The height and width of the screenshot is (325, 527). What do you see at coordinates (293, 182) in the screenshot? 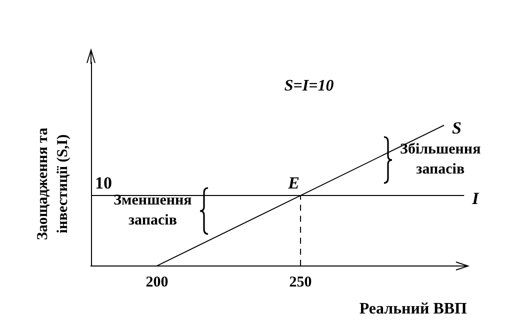
I see `annotation: E` at bounding box center [293, 182].